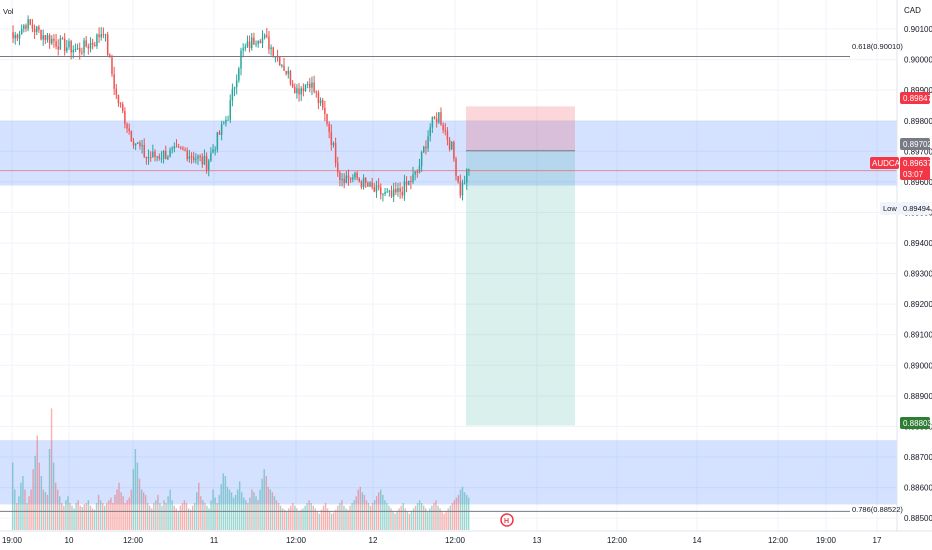  Describe the element at coordinates (918, 488) in the screenshot. I see `price-tick-label: 0.88600` at that location.